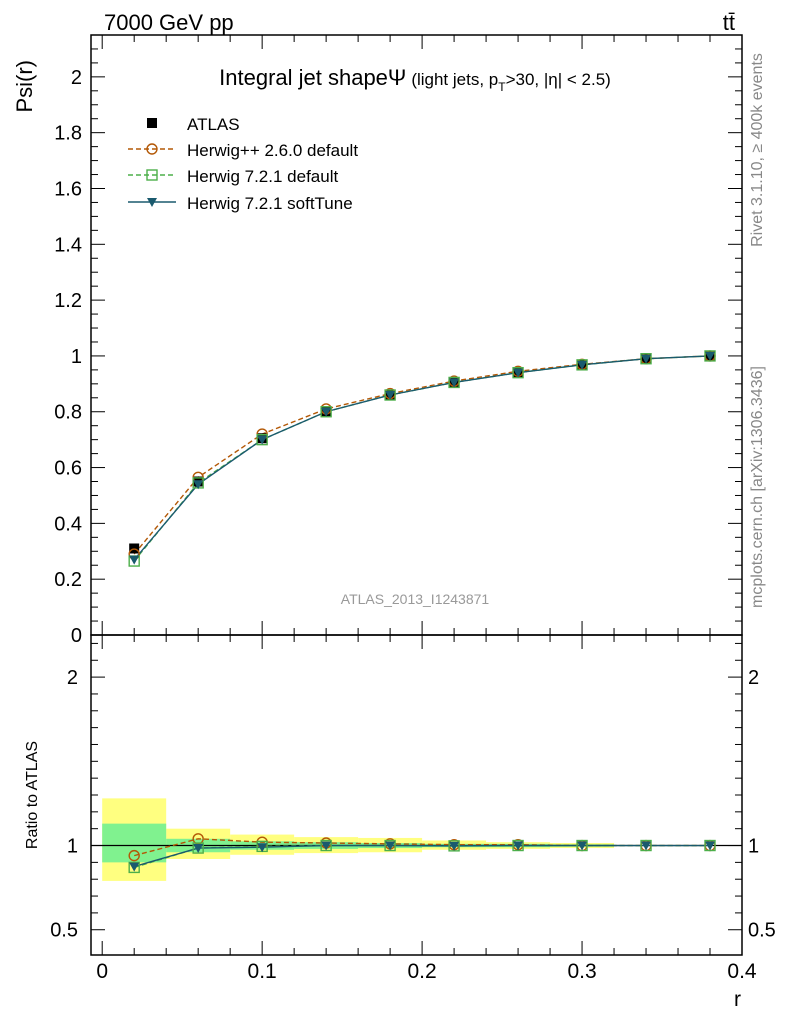 This screenshot has width=786, height=1024. Describe the element at coordinates (169, 22) in the screenshot. I see `energy-label: 7000 GeV pp` at that location.